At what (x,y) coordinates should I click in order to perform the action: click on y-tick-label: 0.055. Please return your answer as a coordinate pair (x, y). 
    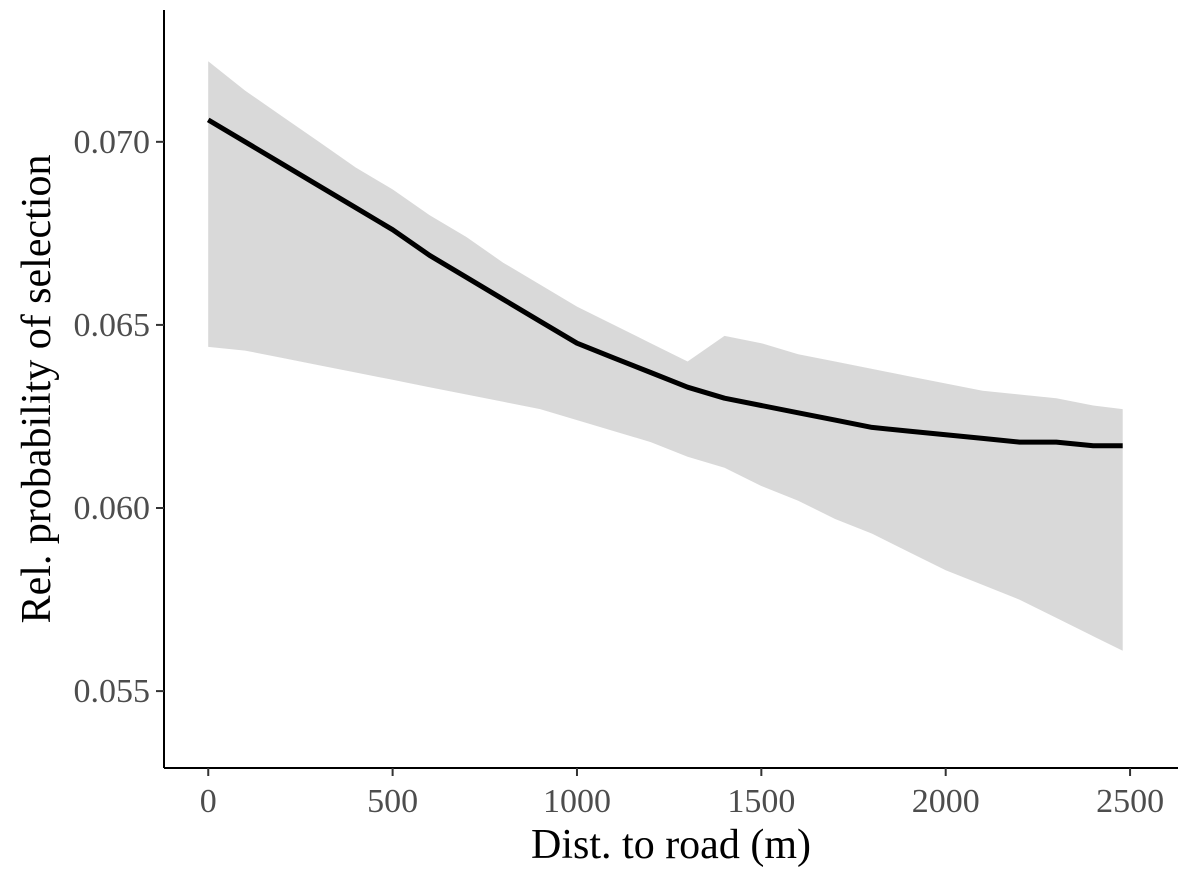
    Looking at the image, I should click on (112, 691).